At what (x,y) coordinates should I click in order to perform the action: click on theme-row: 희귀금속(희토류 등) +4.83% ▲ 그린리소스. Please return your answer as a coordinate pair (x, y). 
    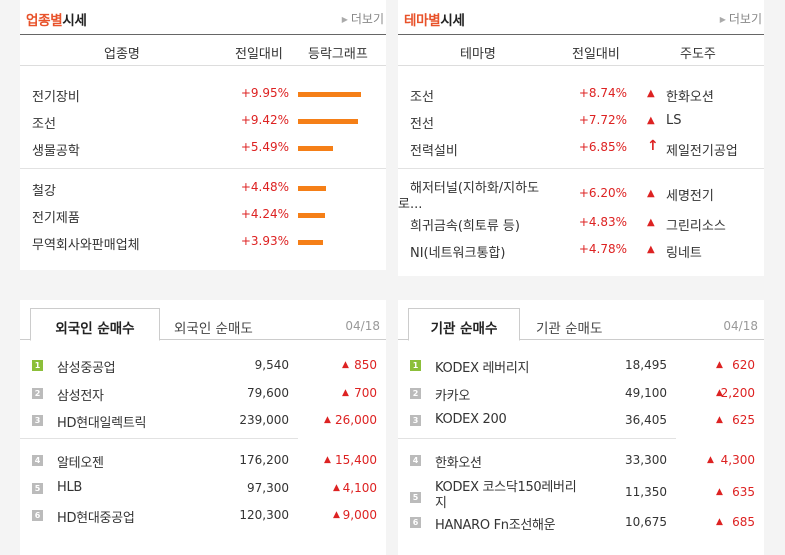
    Looking at the image, I should click on (568, 224).